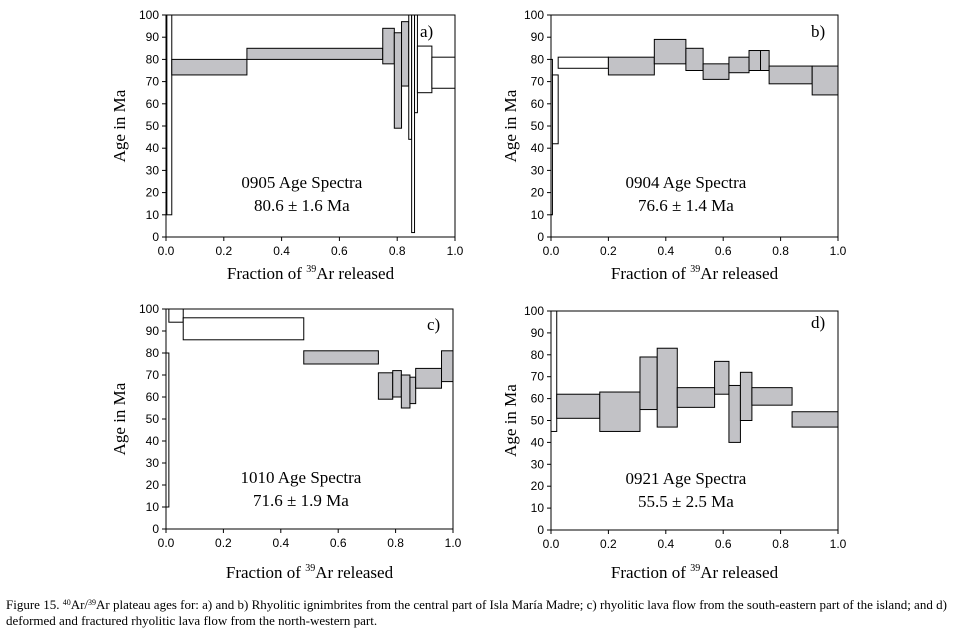 This screenshot has width=971, height=636. I want to click on spectrum-title: 0921 Age Spectra, so click(685, 478).